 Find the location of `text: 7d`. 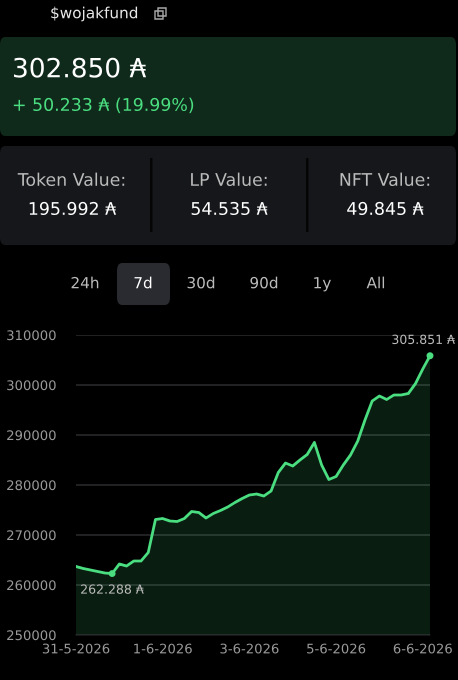

text: 7d is located at coordinates (143, 282).